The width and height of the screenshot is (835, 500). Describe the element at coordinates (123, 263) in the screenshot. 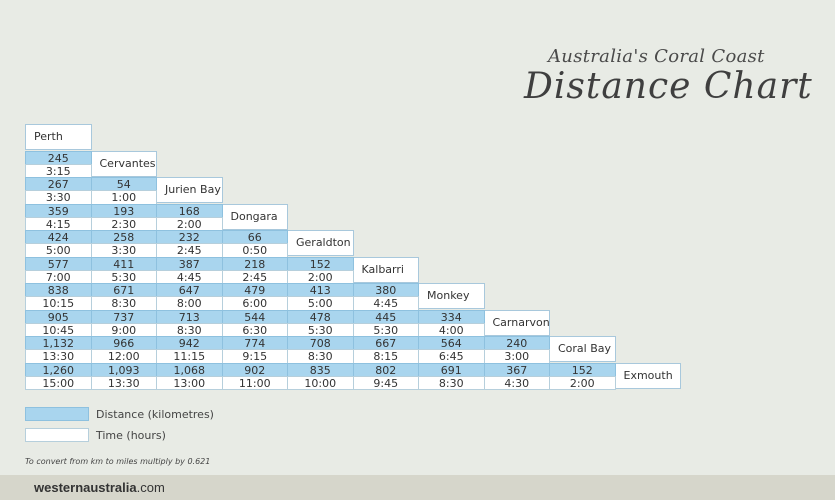

I see `distance-cell: 411` at that location.